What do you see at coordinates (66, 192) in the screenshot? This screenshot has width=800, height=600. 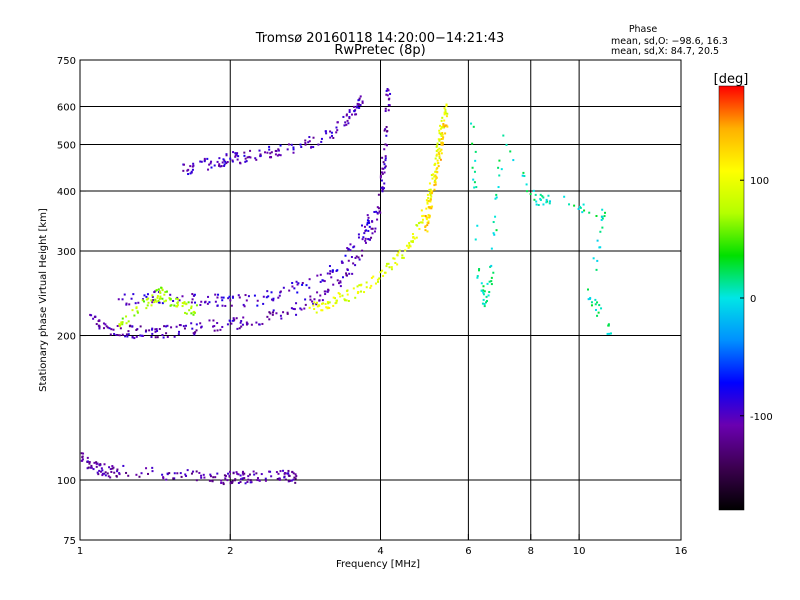 I see `y-tick-label: 400` at bounding box center [66, 192].